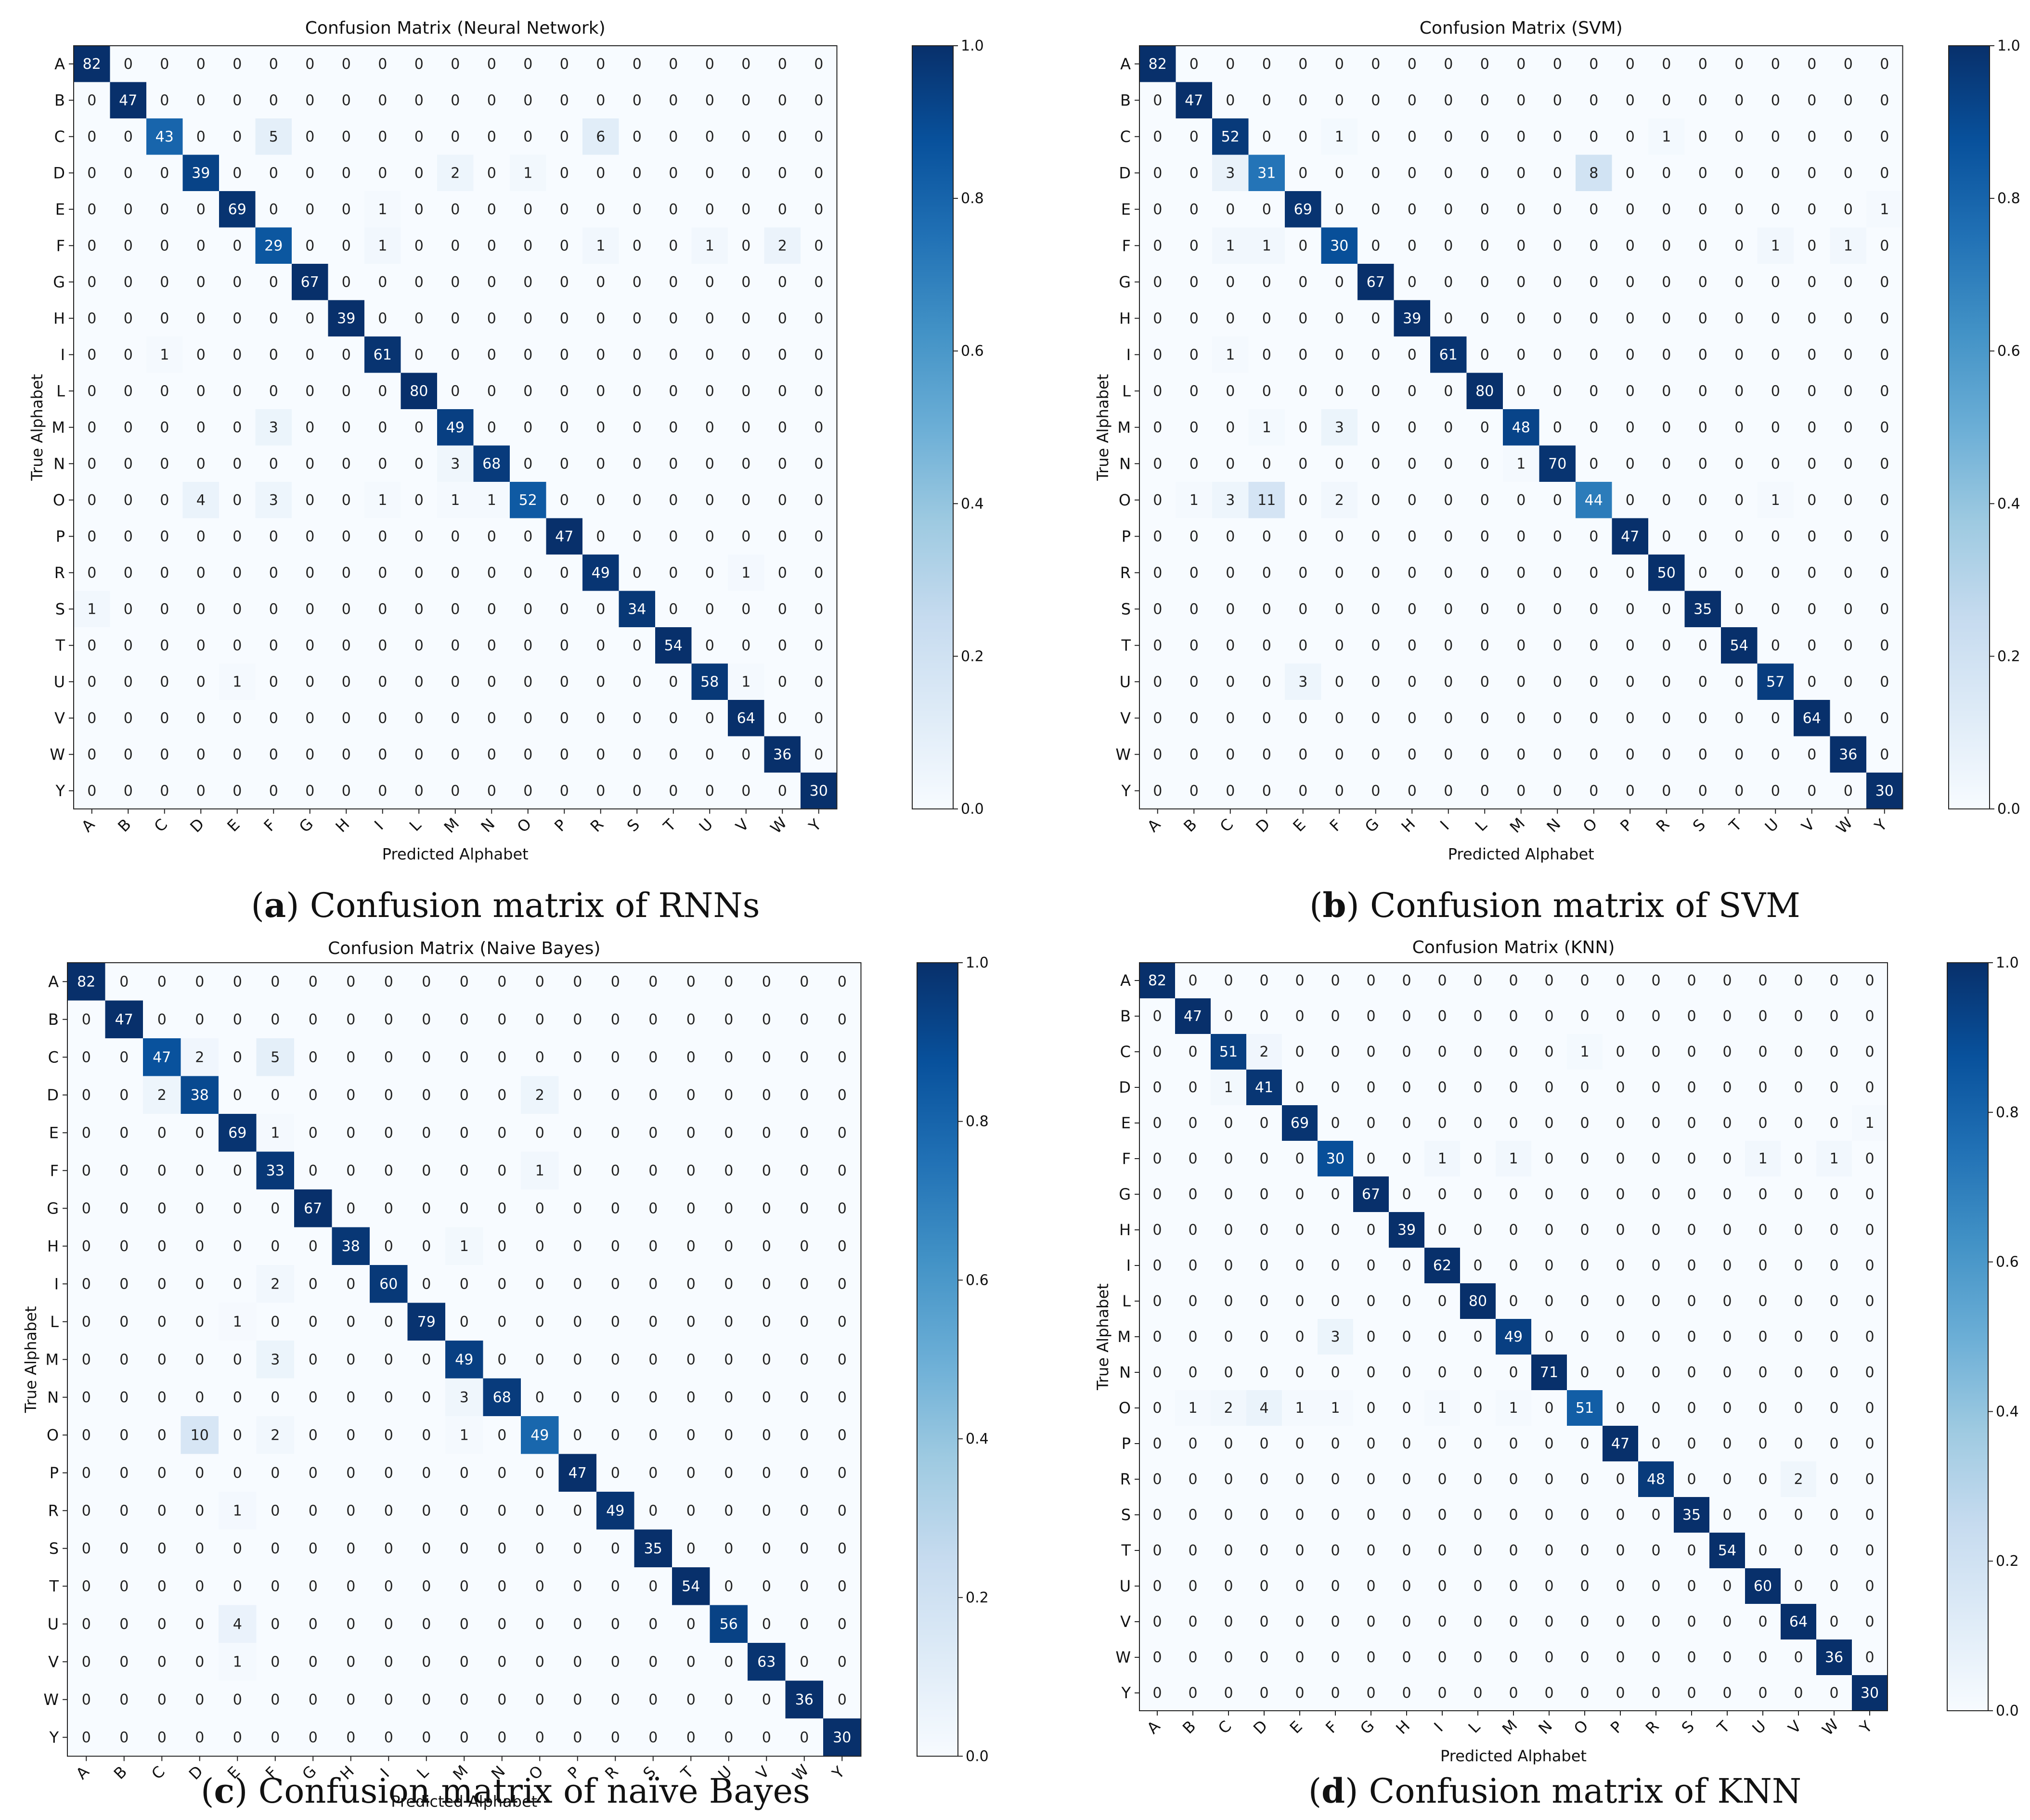 The width and height of the screenshot is (2030, 1820). I want to click on cell-value-label: 3, so click(465, 1398).